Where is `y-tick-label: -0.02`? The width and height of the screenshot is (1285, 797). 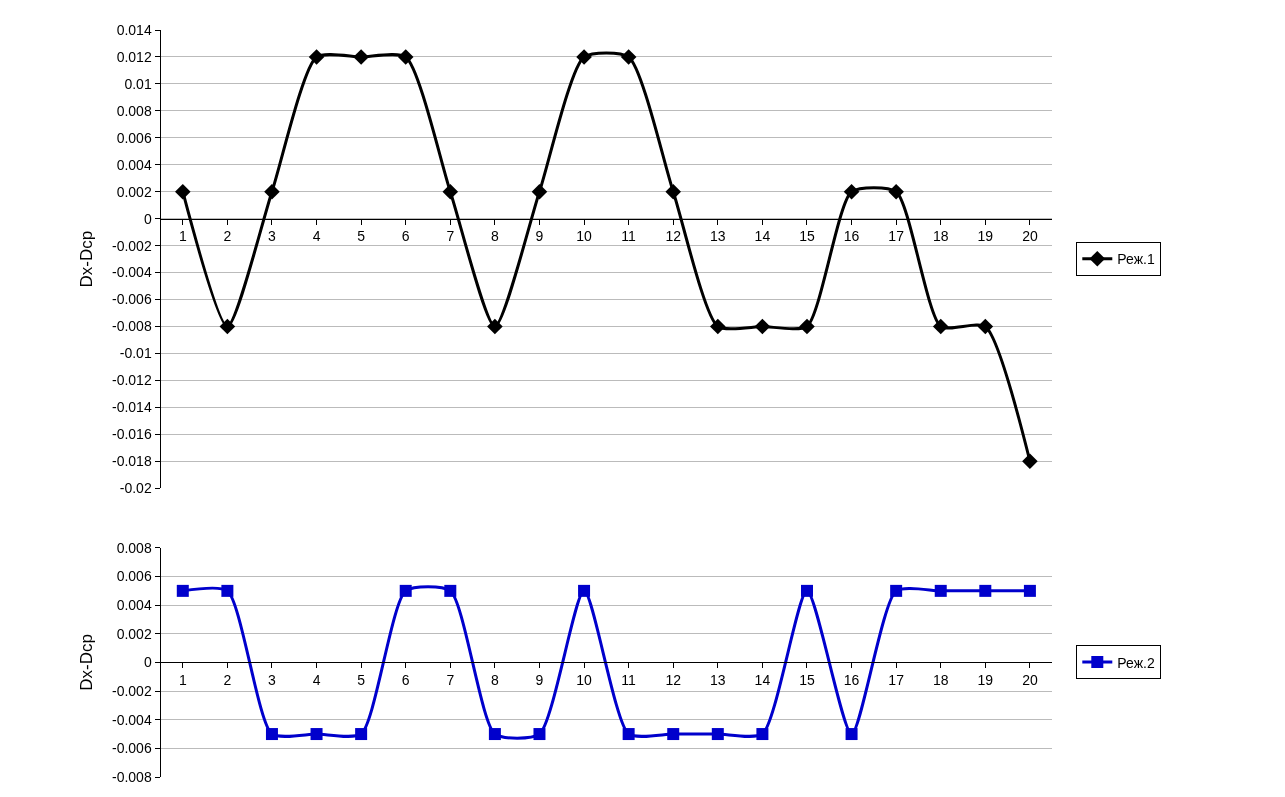 y-tick-label: -0.02 is located at coordinates (135, 488).